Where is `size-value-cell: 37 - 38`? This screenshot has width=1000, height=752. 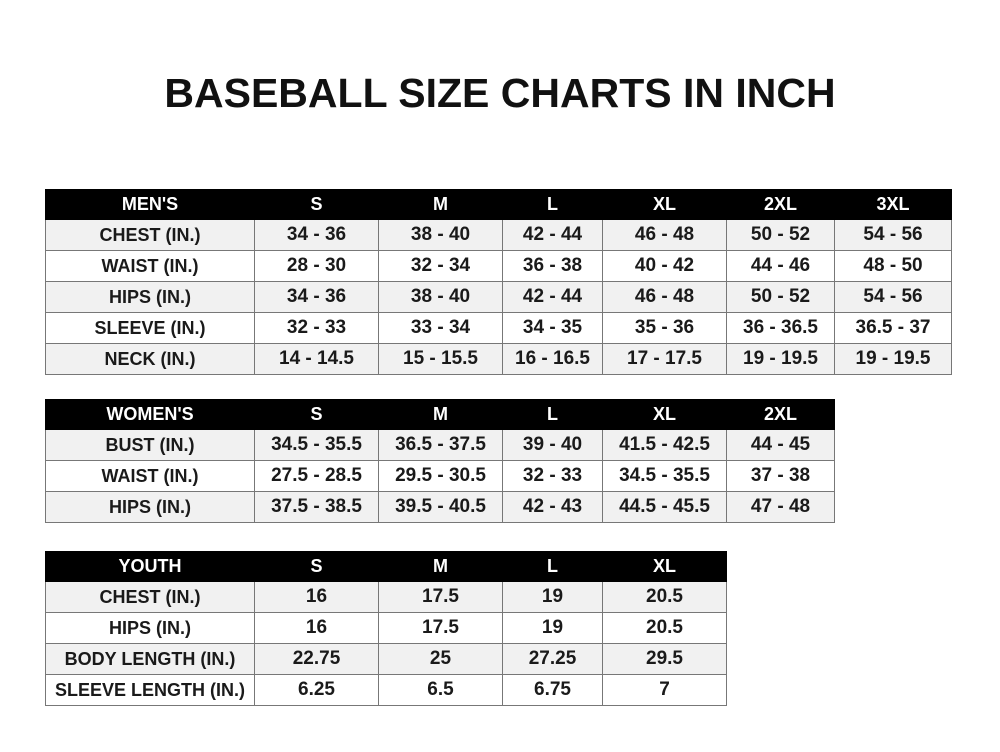 size-value-cell: 37 - 38 is located at coordinates (780, 476).